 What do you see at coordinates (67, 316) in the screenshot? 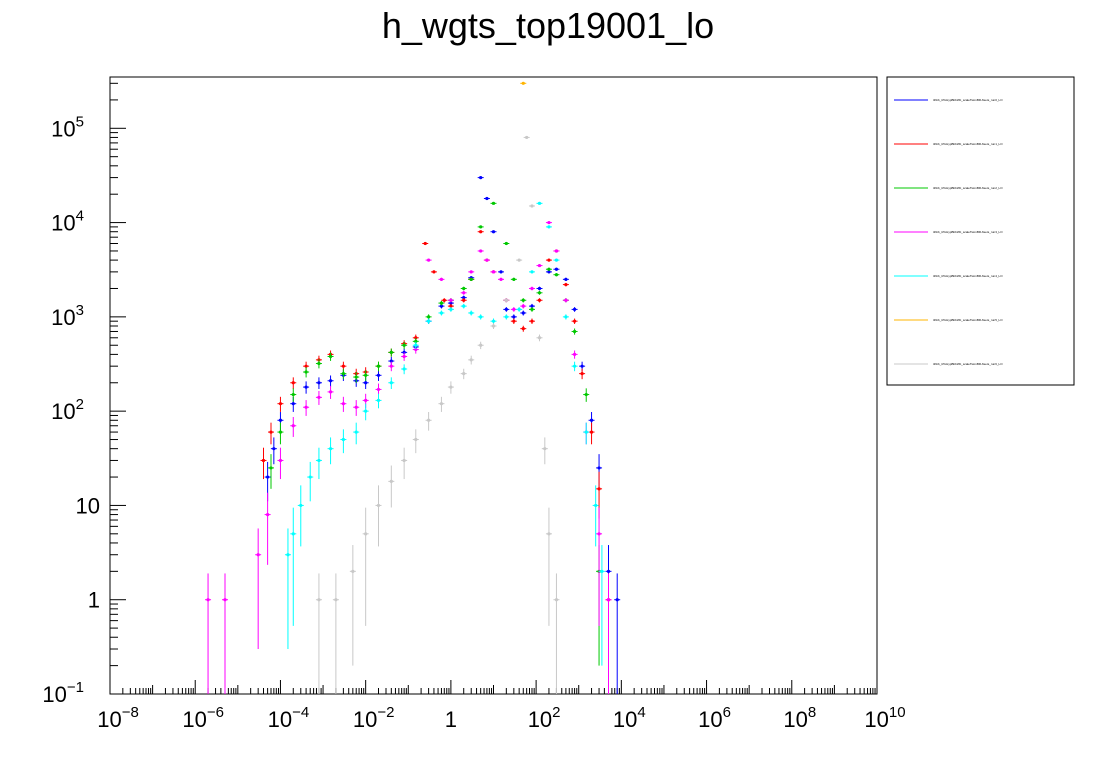
I see `y-tick-label: 10³` at bounding box center [67, 316].